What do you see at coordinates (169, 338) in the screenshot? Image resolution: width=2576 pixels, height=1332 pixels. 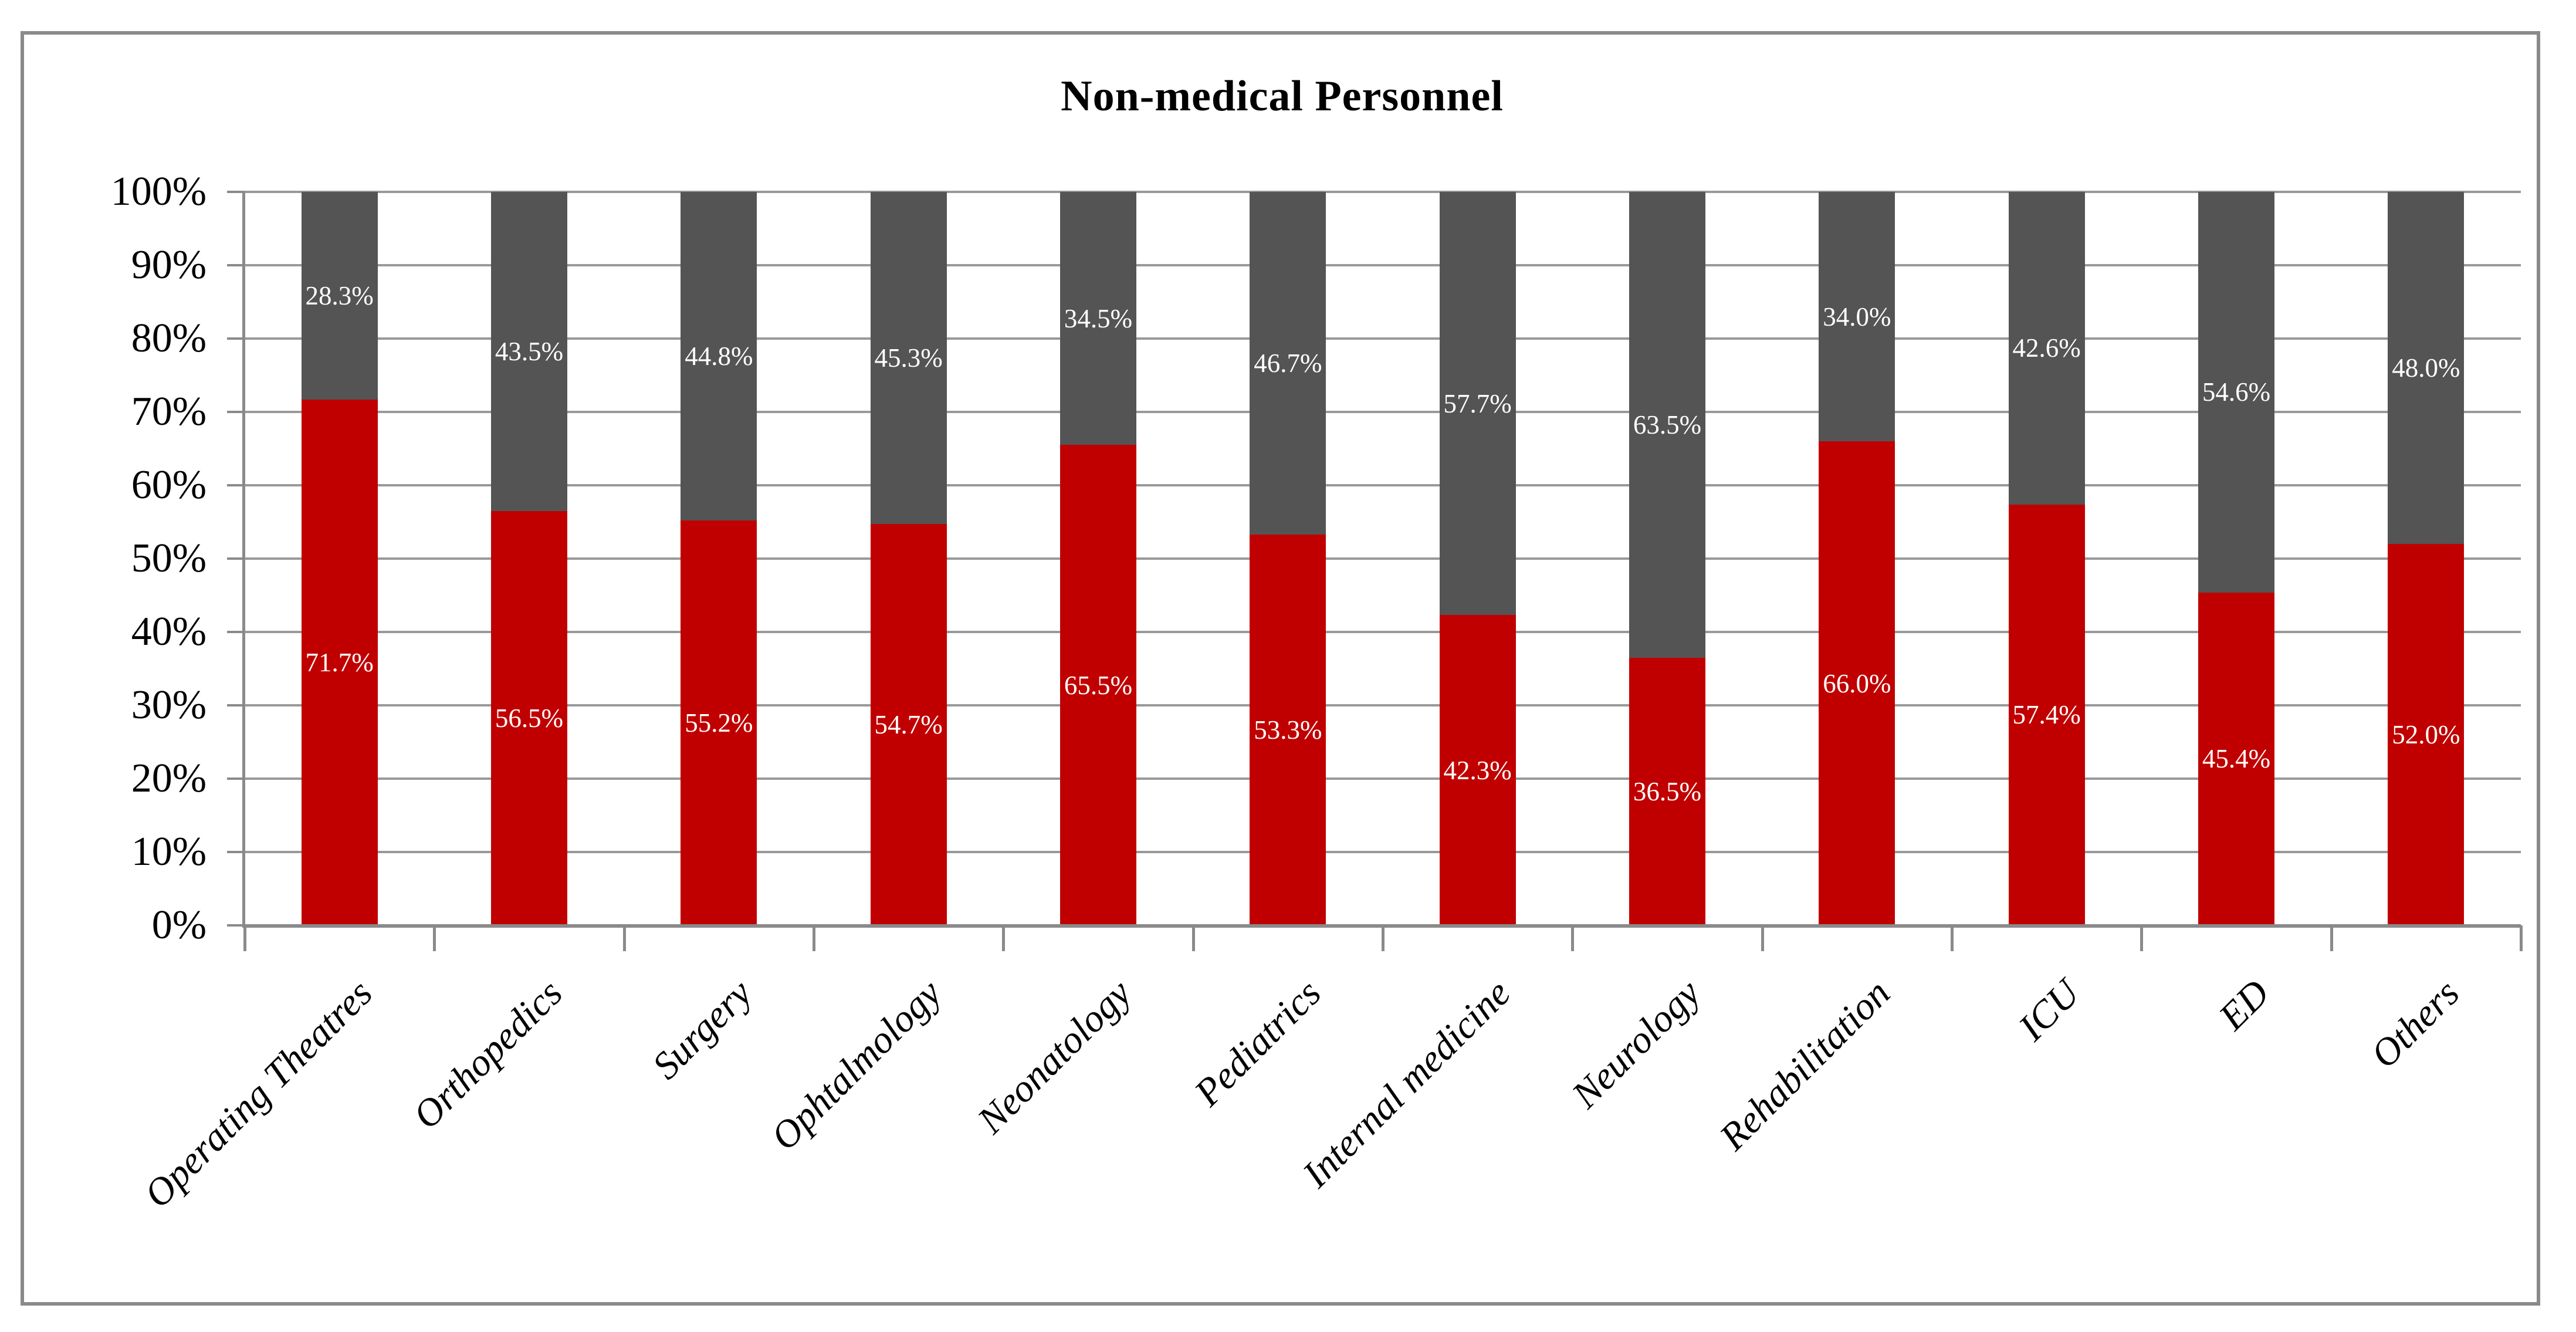 I see `y-axis-label-80: 80%` at bounding box center [169, 338].